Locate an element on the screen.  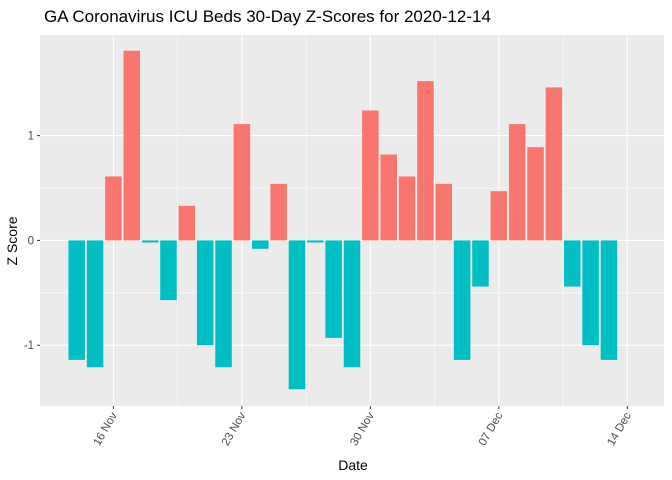
x-tick-label: 30 Nov is located at coordinates (362, 429).